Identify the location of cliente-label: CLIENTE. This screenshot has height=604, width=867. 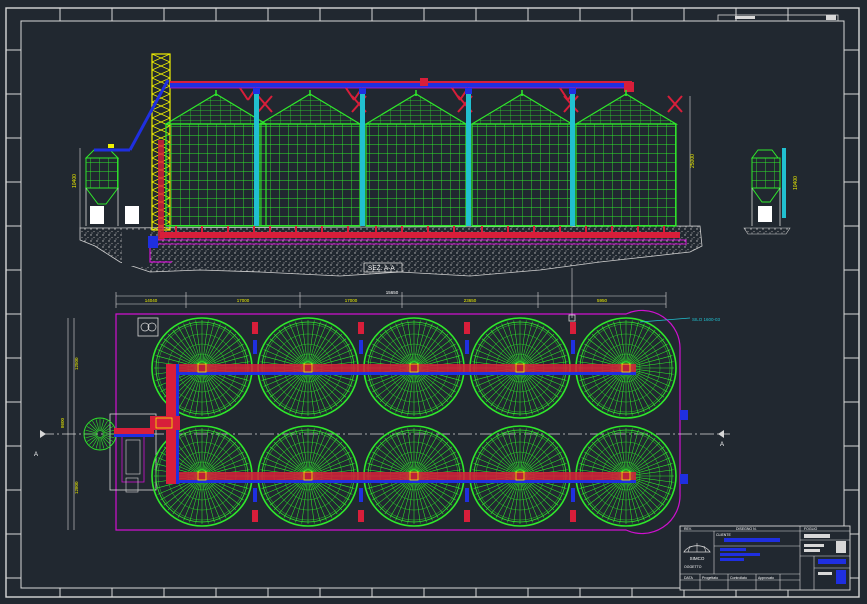
(723, 535).